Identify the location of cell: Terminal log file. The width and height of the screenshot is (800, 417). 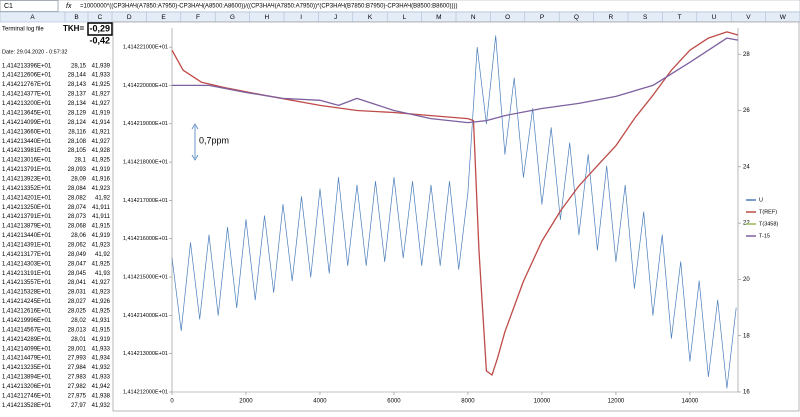
(23, 30).